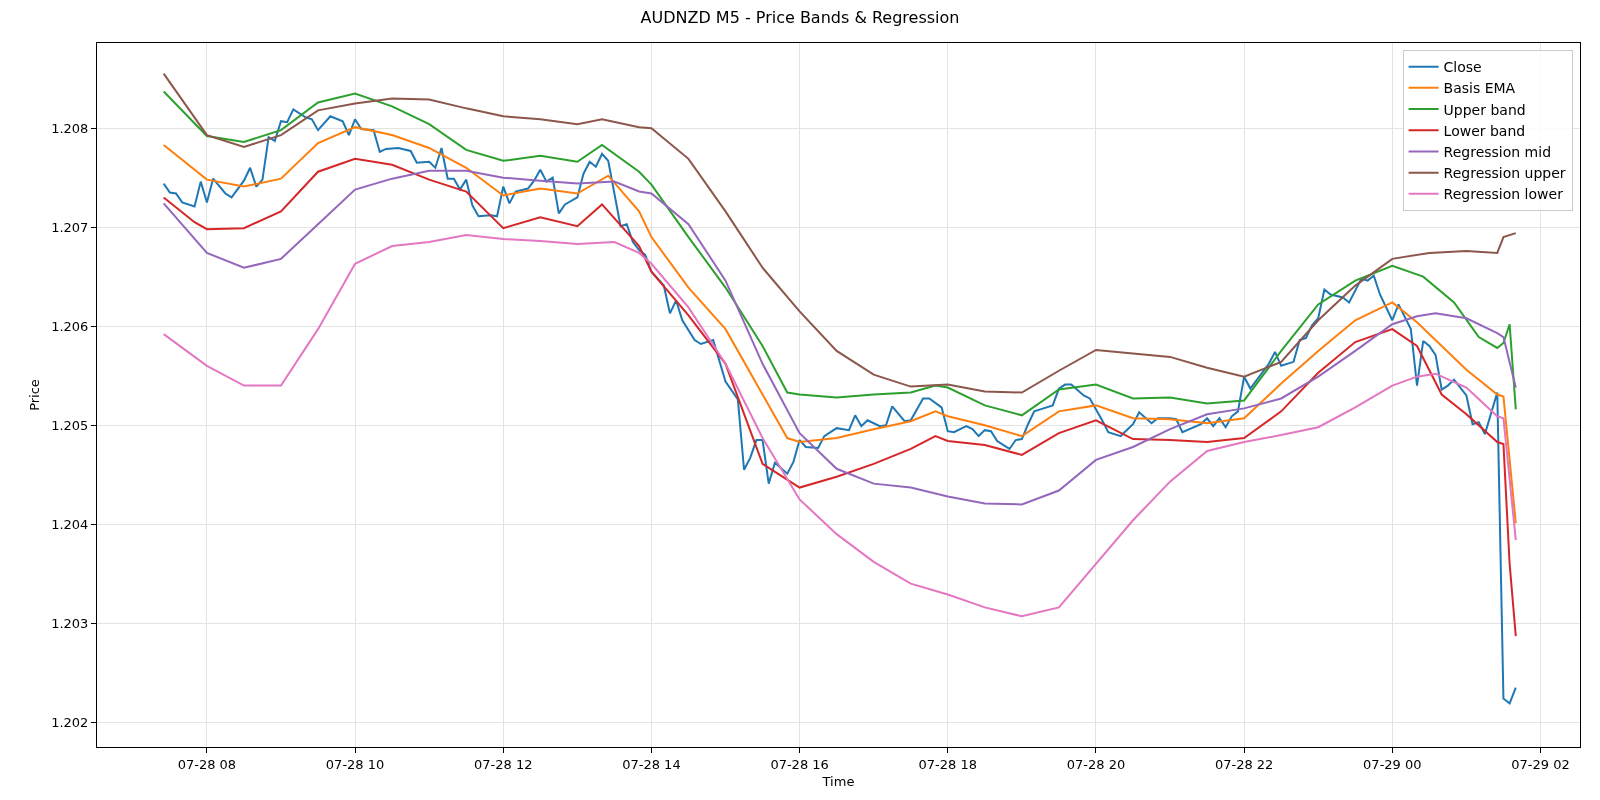 Image resolution: width=1600 pixels, height=800 pixels. What do you see at coordinates (1504, 173) in the screenshot?
I see `legend-label: Regression upper` at bounding box center [1504, 173].